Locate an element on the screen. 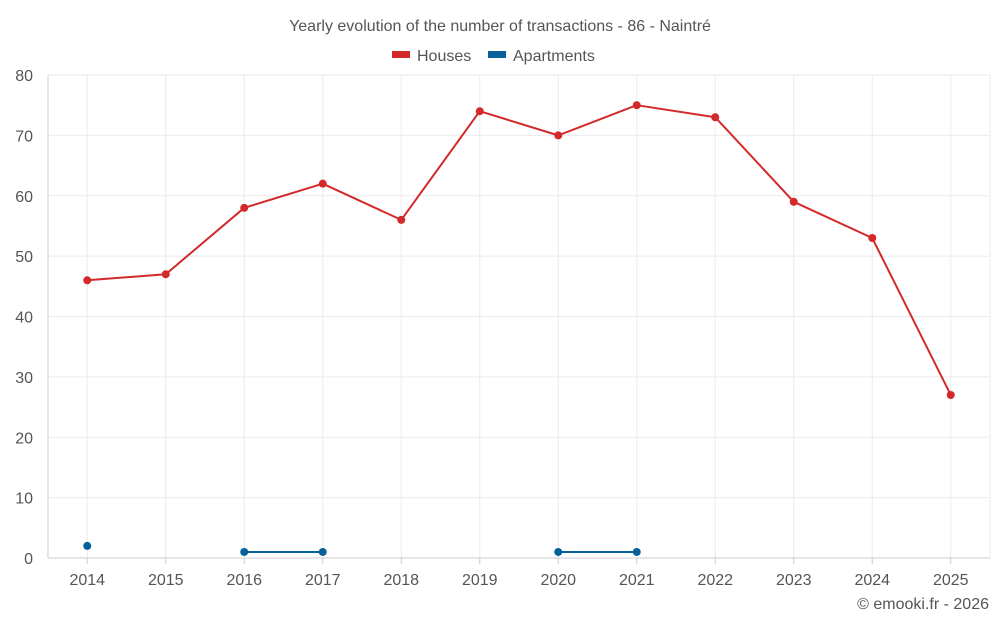 This screenshot has width=1000, height=625. point-houses-2018 is located at coordinates (401, 219).